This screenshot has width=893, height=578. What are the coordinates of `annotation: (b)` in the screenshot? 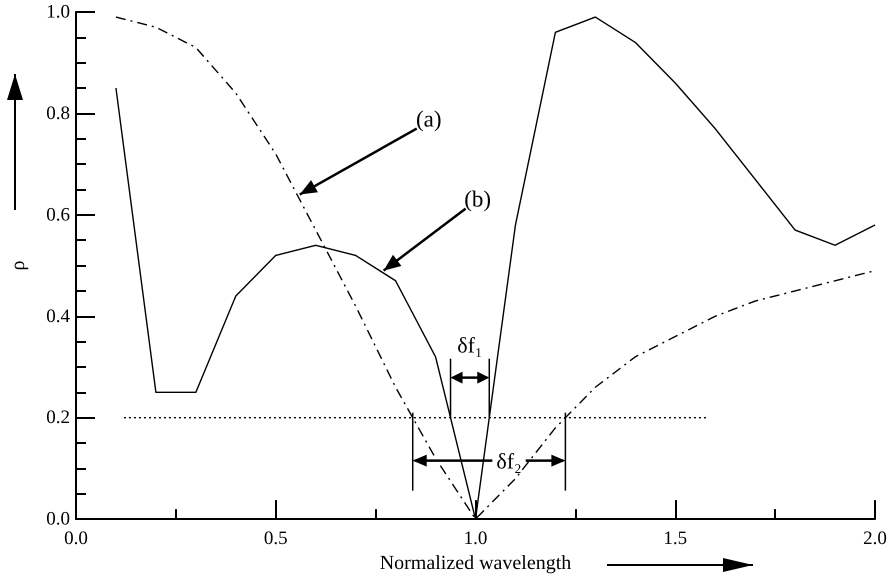 It's located at (478, 199).